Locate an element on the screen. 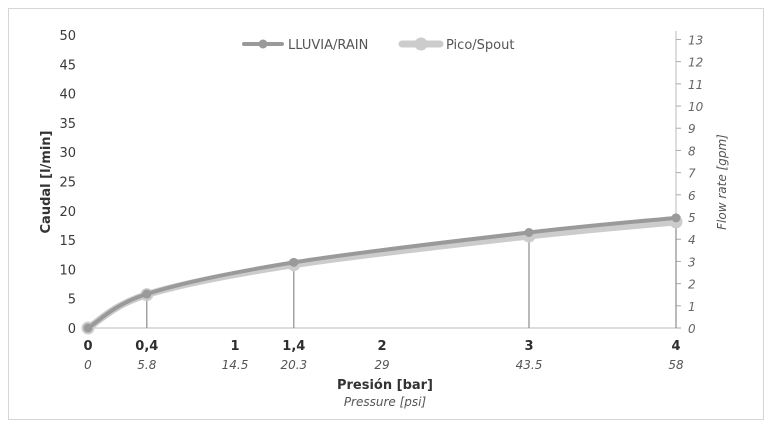  x-tick-label: 0,4 is located at coordinates (146, 346).